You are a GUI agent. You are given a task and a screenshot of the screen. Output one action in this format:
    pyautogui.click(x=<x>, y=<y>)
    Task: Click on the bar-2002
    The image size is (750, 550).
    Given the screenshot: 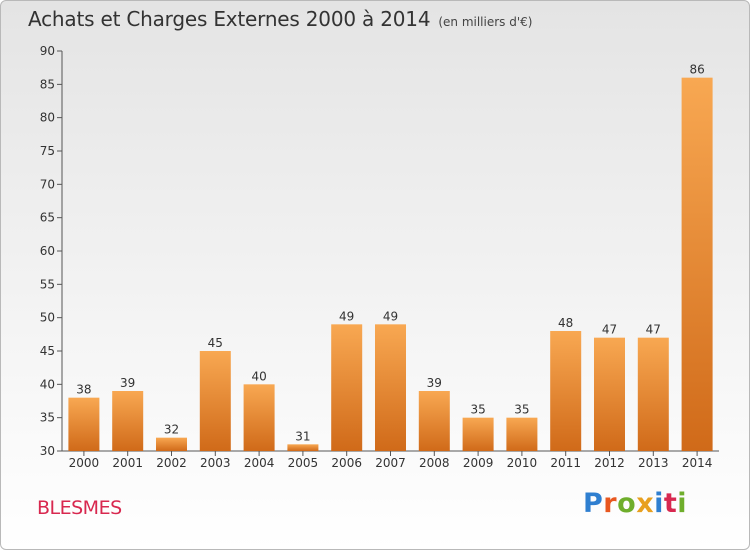 What is the action you would take?
    pyautogui.click(x=171, y=444)
    